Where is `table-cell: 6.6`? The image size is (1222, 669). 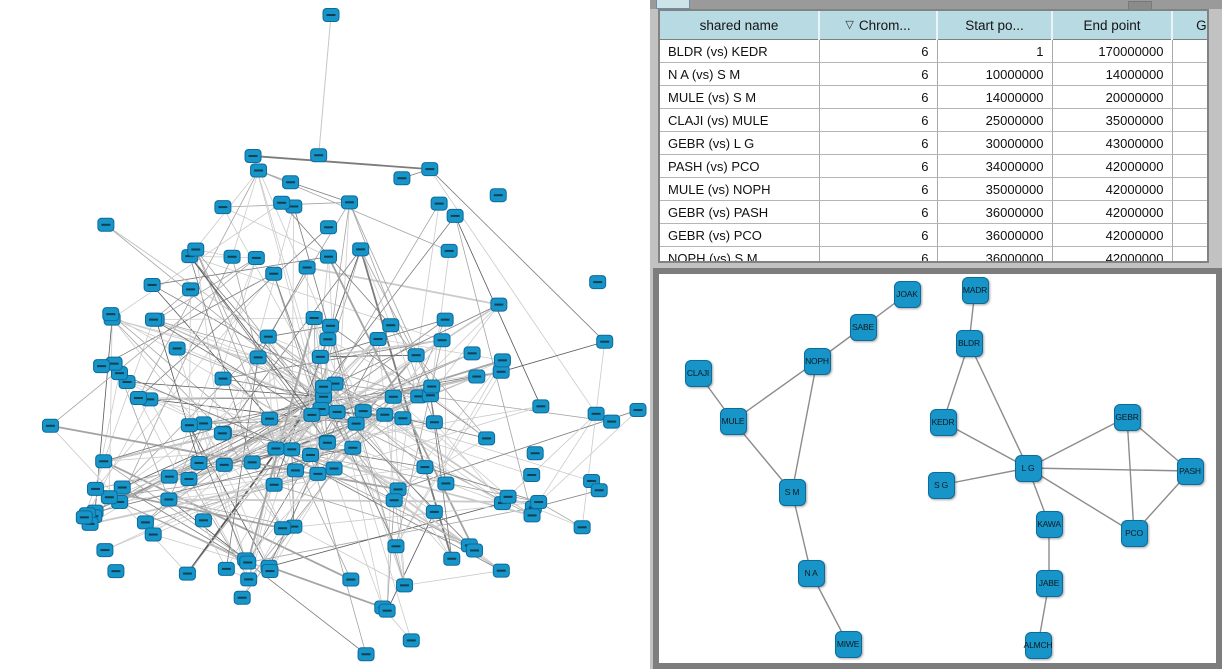
table-cell: 6.6 is located at coordinates (1189, 74).